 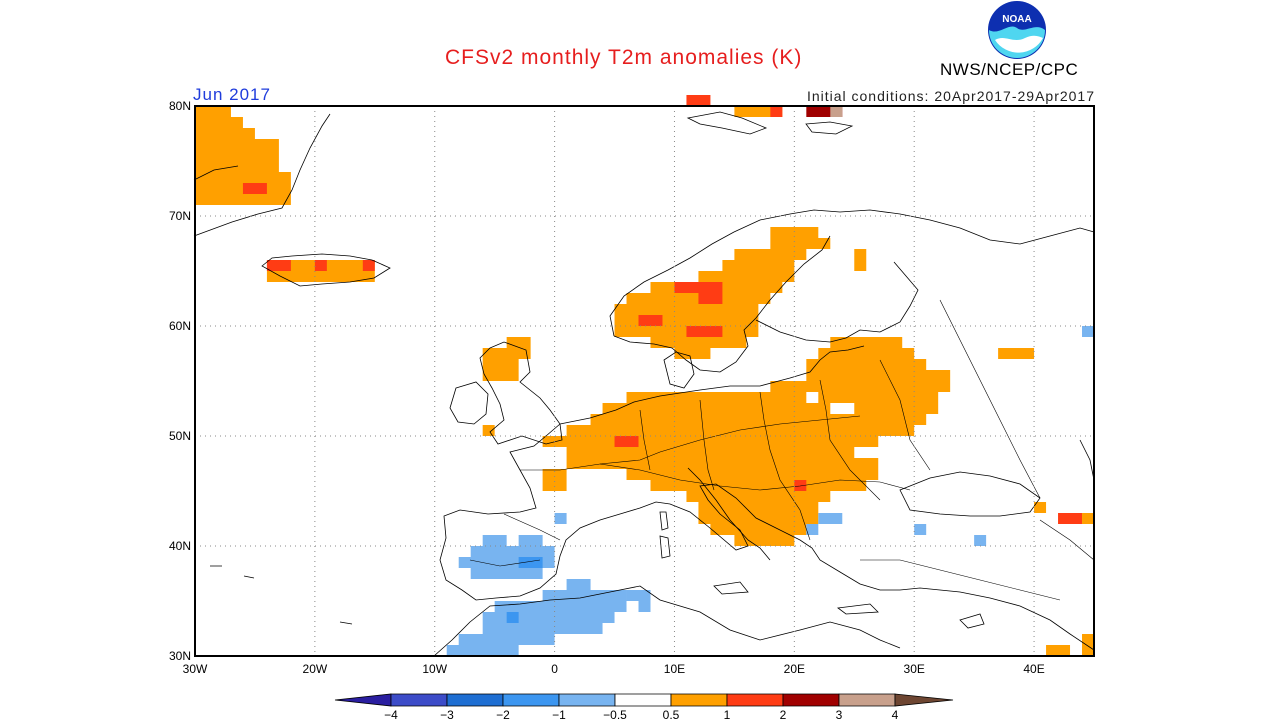 What do you see at coordinates (503, 715) in the screenshot?
I see `colorbar-tick-label: −2` at bounding box center [503, 715].